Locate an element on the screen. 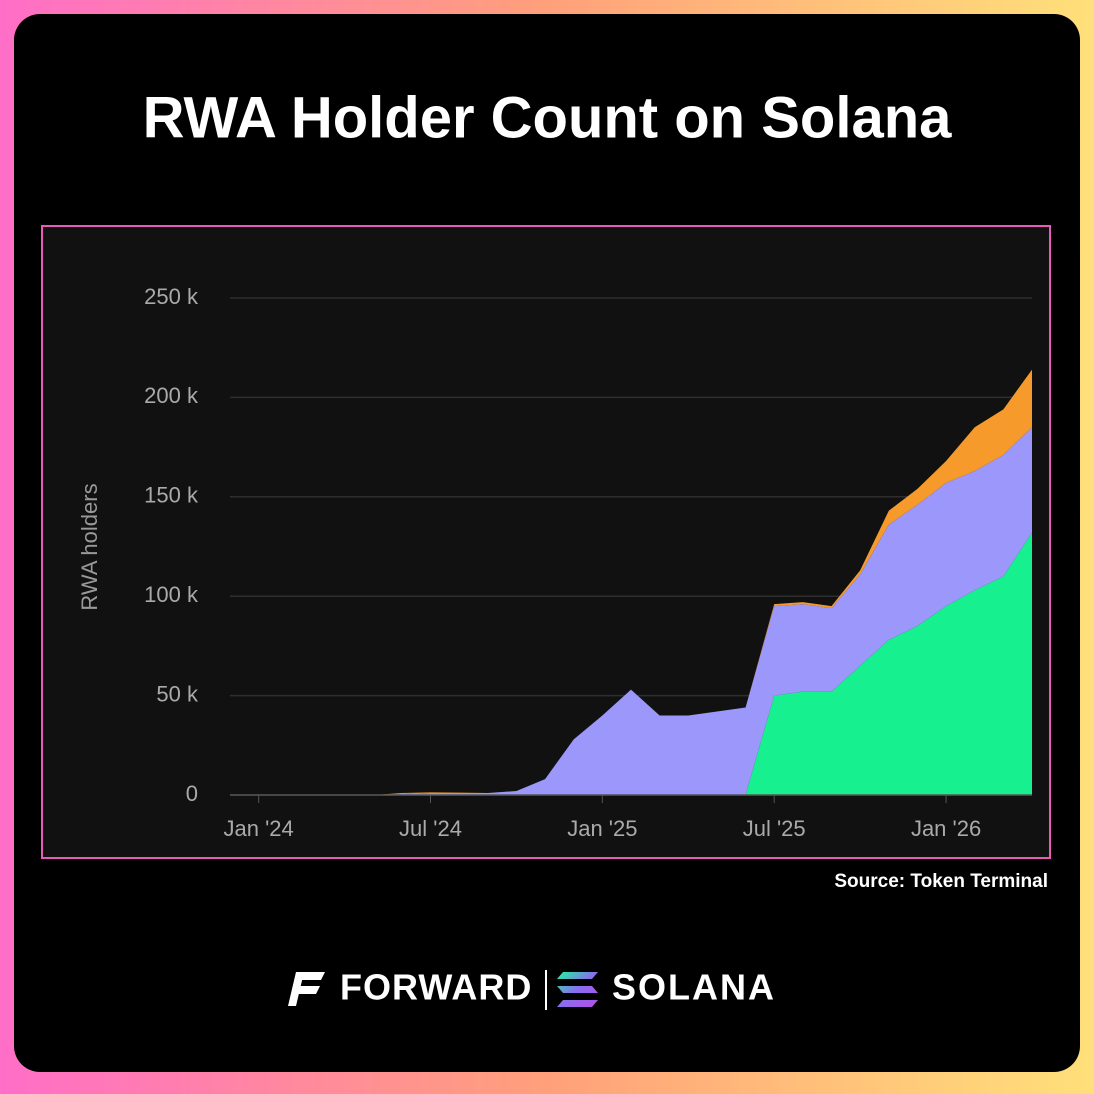  y-tick-label: 250 k is located at coordinates (171, 296).